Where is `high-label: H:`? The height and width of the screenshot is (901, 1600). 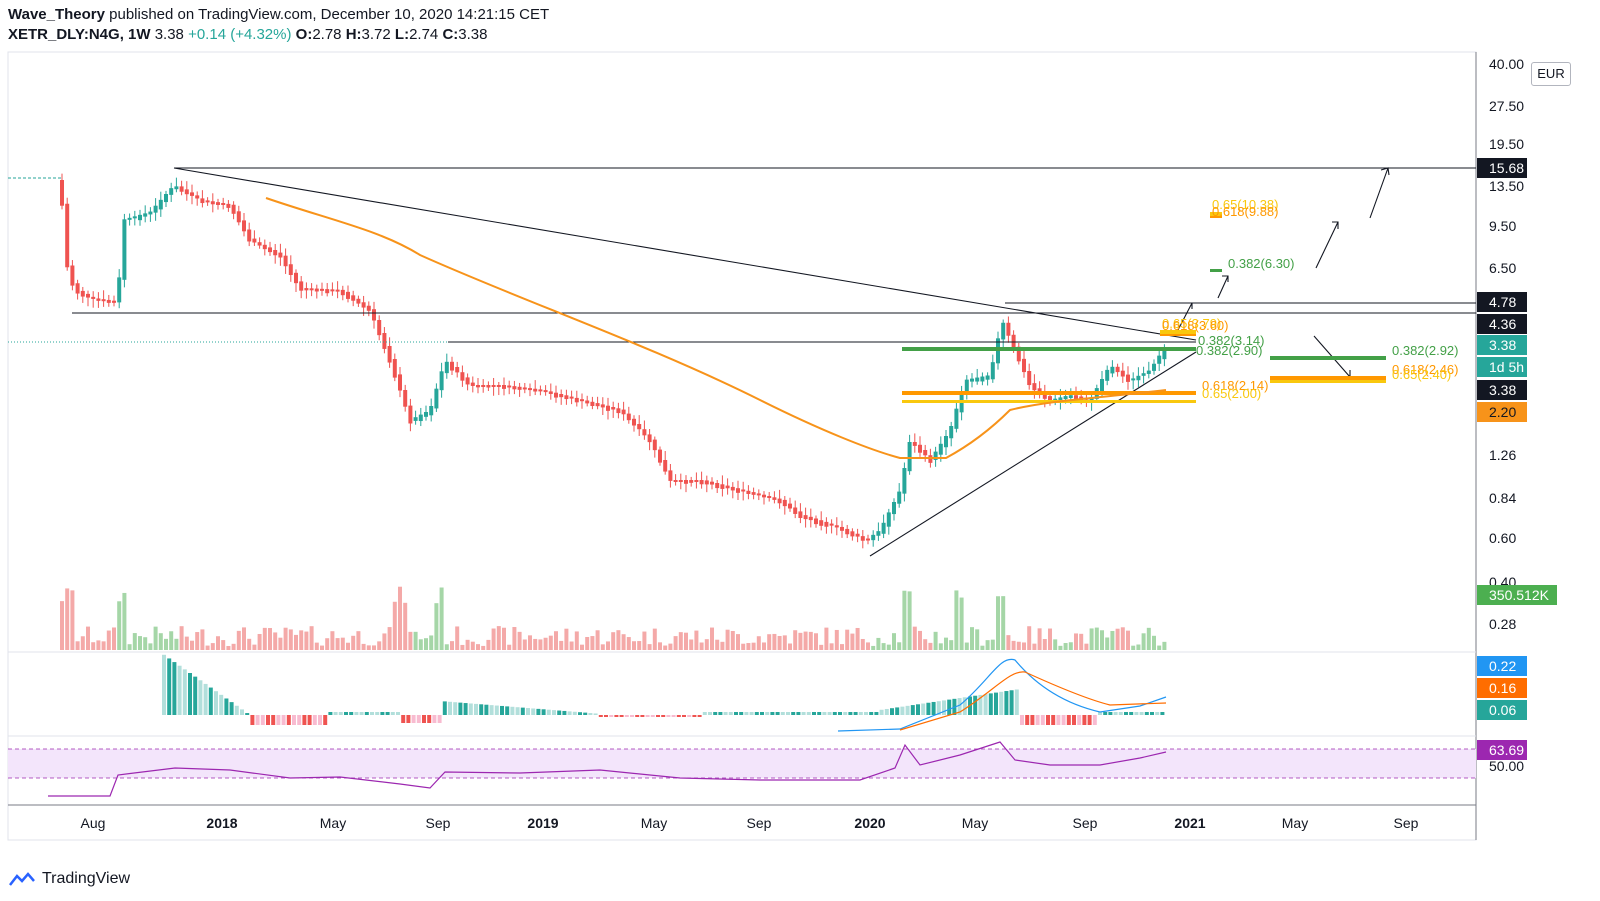
high-label: H: is located at coordinates (353, 34).